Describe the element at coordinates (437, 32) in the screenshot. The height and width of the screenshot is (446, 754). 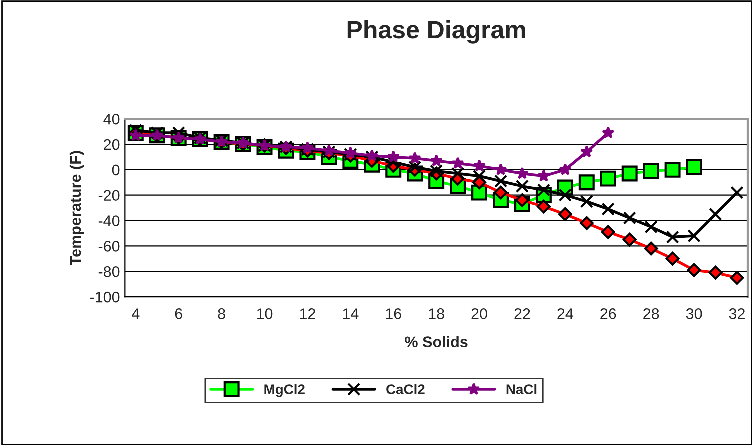
I see `chart-title: Phase Diagram` at that location.